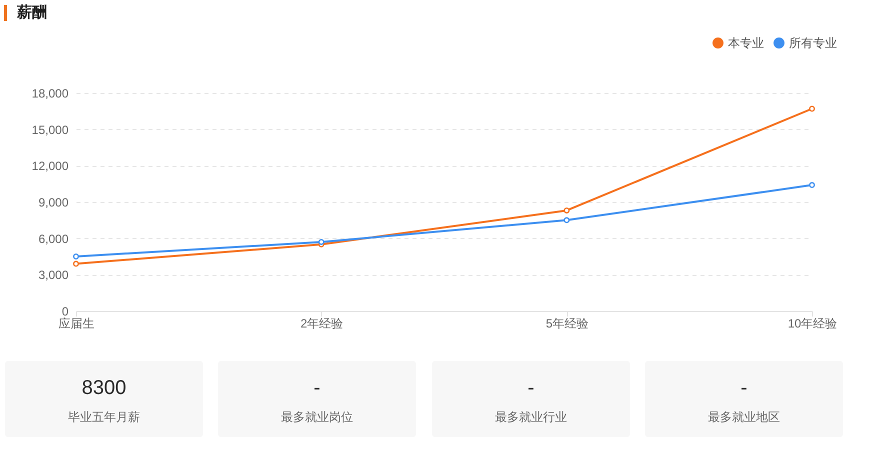 The height and width of the screenshot is (456, 871). I want to click on chart-title: 薪酬, so click(32, 12).